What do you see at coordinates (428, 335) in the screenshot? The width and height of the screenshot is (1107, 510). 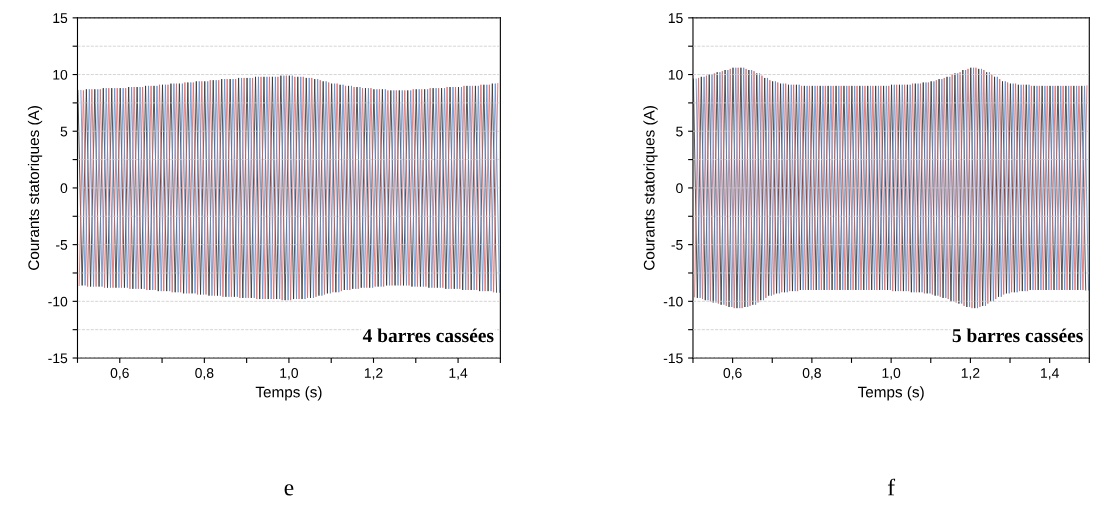 I see `annotation: 4 barres cassées` at bounding box center [428, 335].